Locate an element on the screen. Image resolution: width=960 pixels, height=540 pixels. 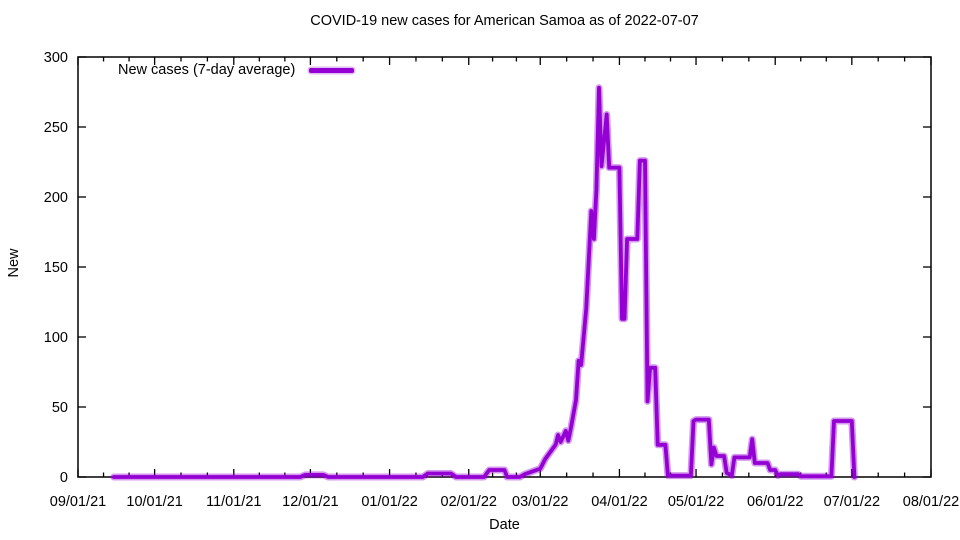
legend-label: New cases (7-day average) is located at coordinates (207, 70).